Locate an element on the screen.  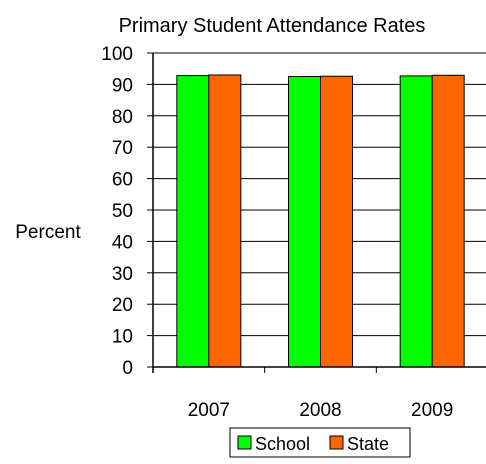
y-tick-label: 30 is located at coordinates (122, 274).